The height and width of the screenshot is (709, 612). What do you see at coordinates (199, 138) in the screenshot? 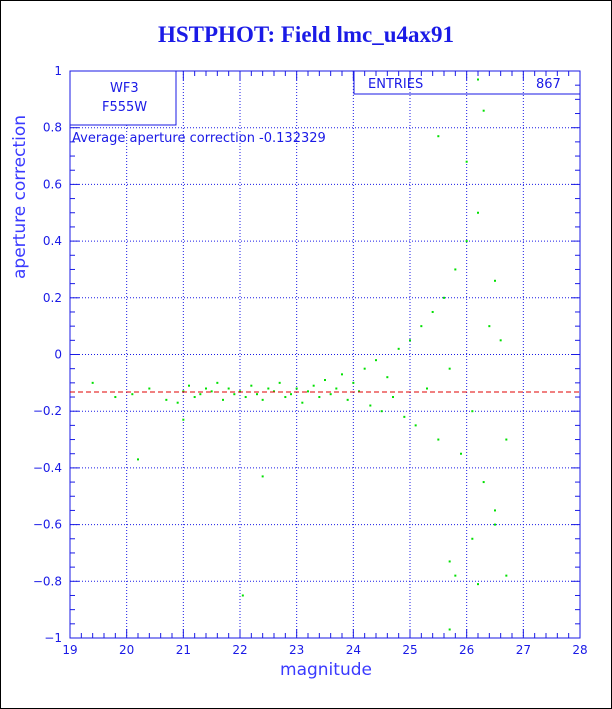
I see `annotation-text: Average aperture correction -0.132329` at bounding box center [199, 138].